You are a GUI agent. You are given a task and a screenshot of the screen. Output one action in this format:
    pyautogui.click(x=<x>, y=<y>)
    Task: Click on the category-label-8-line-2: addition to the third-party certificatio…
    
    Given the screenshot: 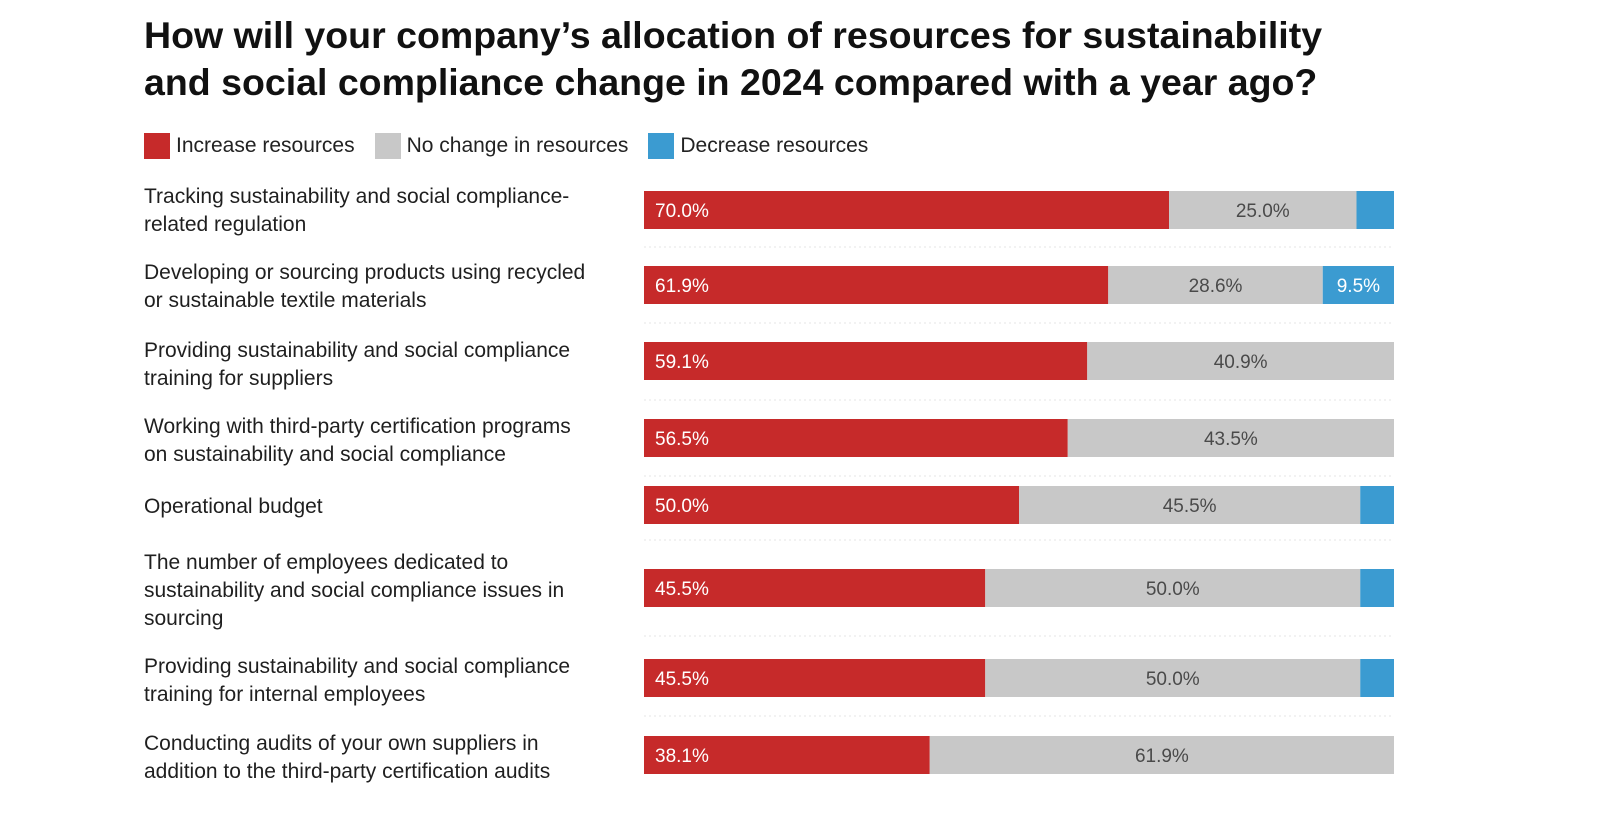 What is the action you would take?
    pyautogui.click(x=347, y=771)
    